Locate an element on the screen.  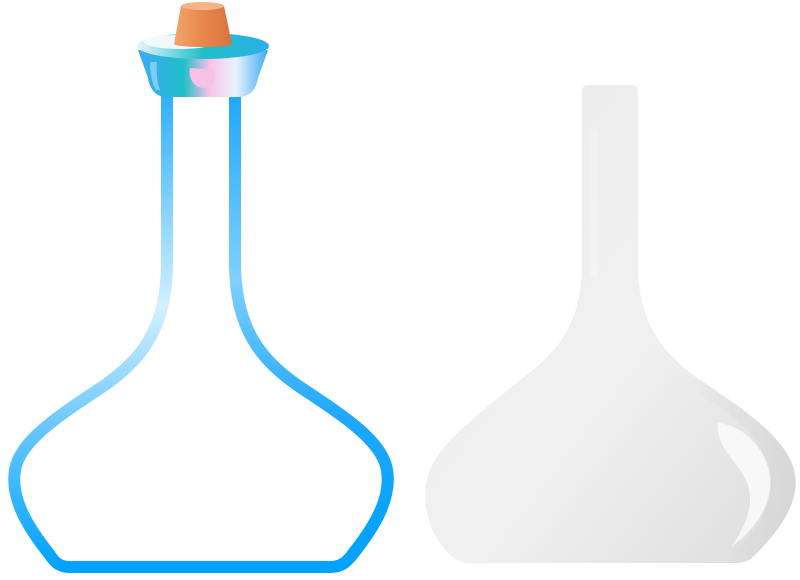
cork-stopper-icon is located at coordinates (203, 49).